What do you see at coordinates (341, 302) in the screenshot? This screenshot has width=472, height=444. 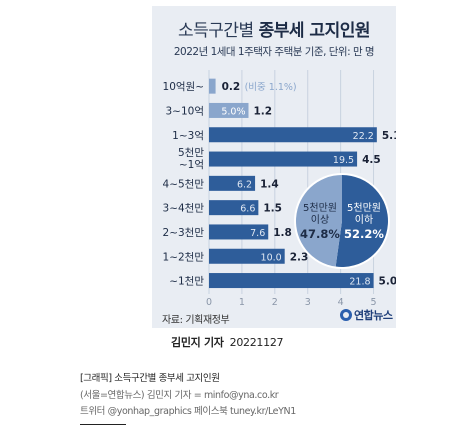 I see `x-tick-label: 4` at bounding box center [341, 302].